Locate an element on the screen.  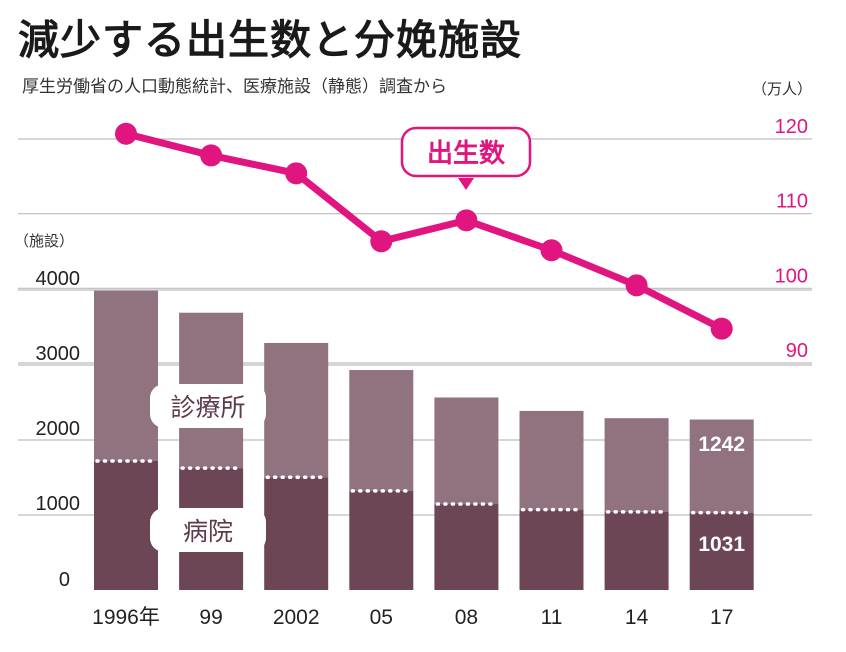
y-tick-label: 3000 is located at coordinates (58, 354).